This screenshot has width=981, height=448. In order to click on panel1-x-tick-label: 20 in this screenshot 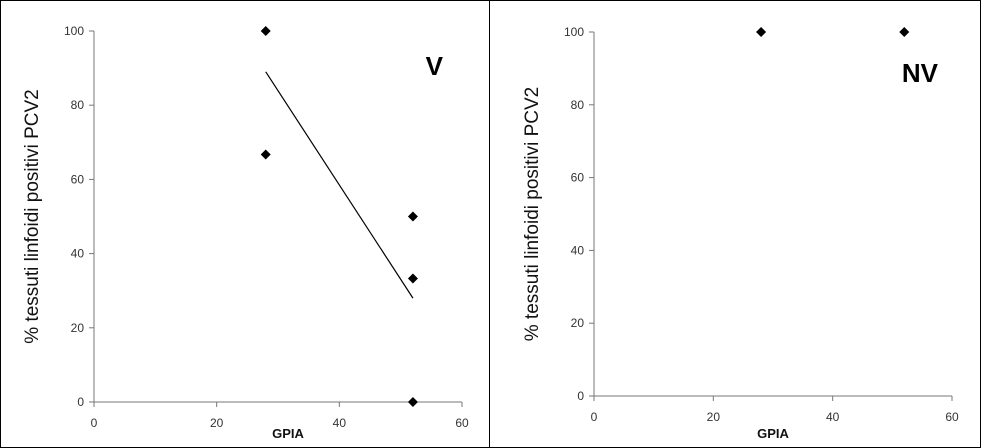, I will do `click(217, 423)`.